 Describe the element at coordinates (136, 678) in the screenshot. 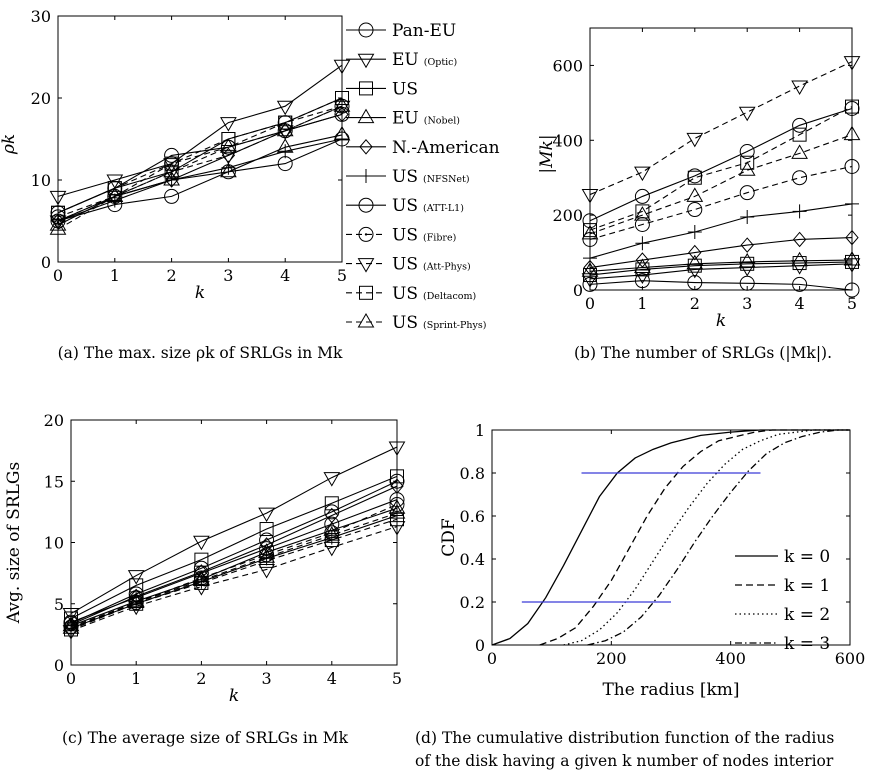

I see `x-tick-label: 1` at that location.